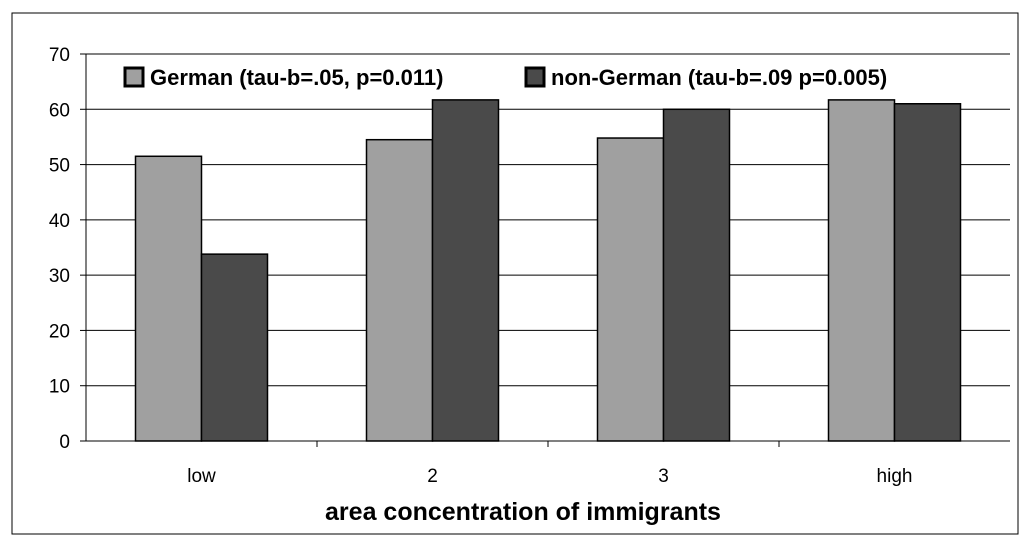  What do you see at coordinates (549, 464) in the screenshot?
I see `x-axis-ticks: low 2 3 high` at bounding box center [549, 464].